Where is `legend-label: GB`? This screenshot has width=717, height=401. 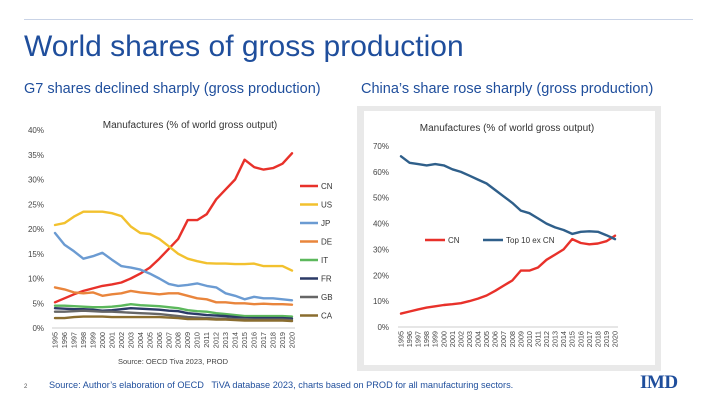
legend-label: GB is located at coordinates (327, 297).